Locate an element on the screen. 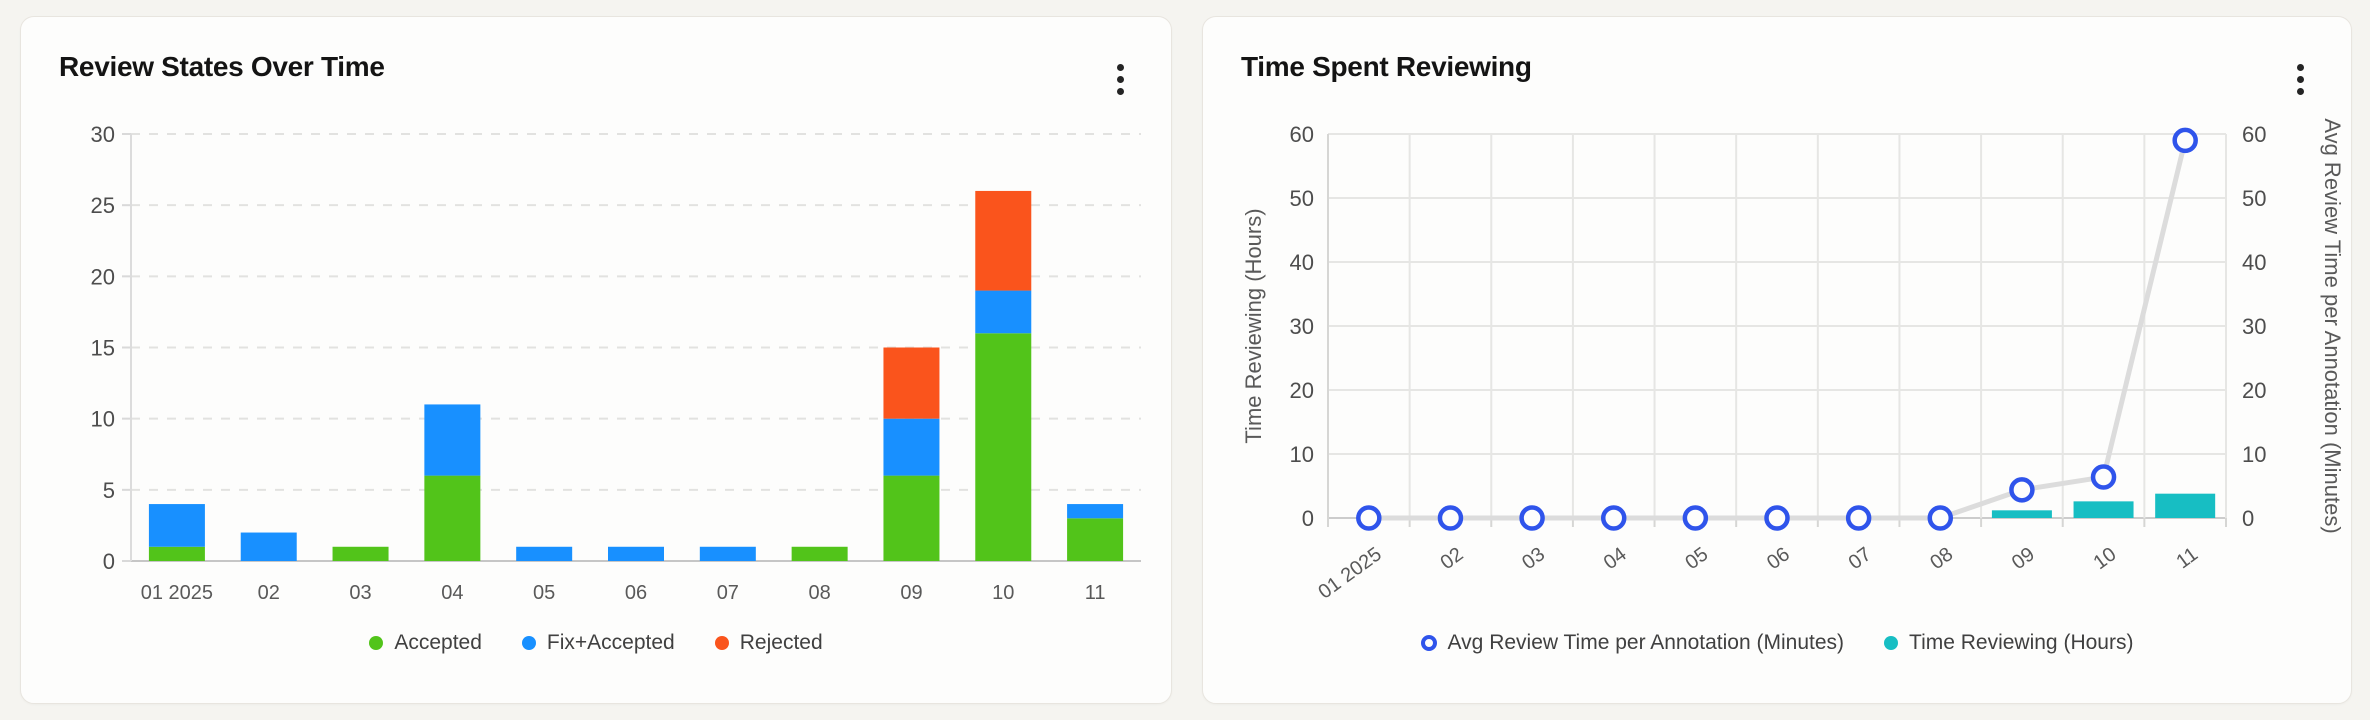  legend-item-fix-accepted: Fix+Accepted is located at coordinates (598, 643).